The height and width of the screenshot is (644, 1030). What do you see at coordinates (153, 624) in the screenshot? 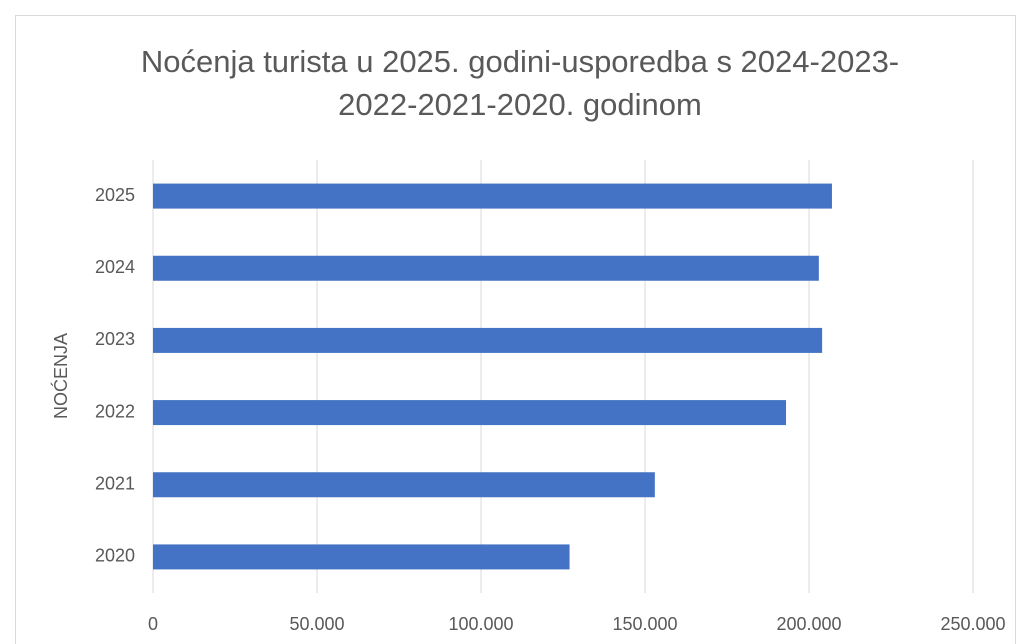
I see `x-tick-label: 0` at bounding box center [153, 624].